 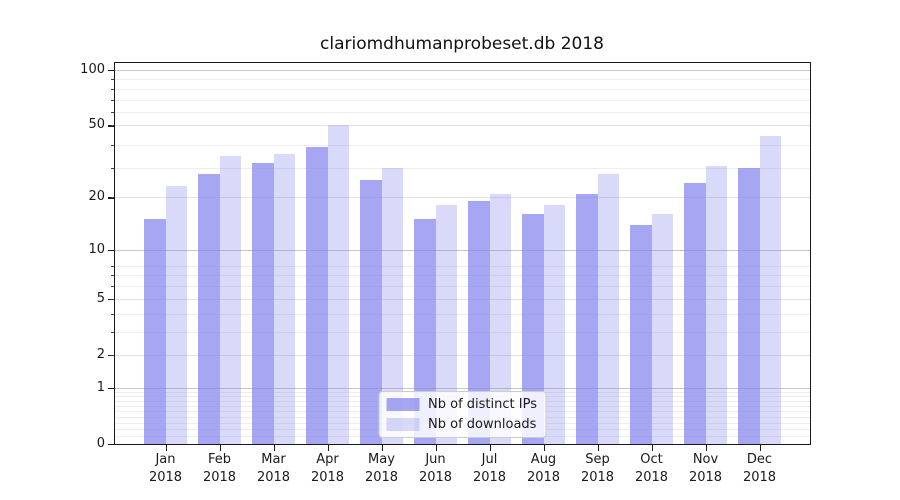 What do you see at coordinates (100, 298) in the screenshot?
I see `y-axis-tick-label: 5` at bounding box center [100, 298].